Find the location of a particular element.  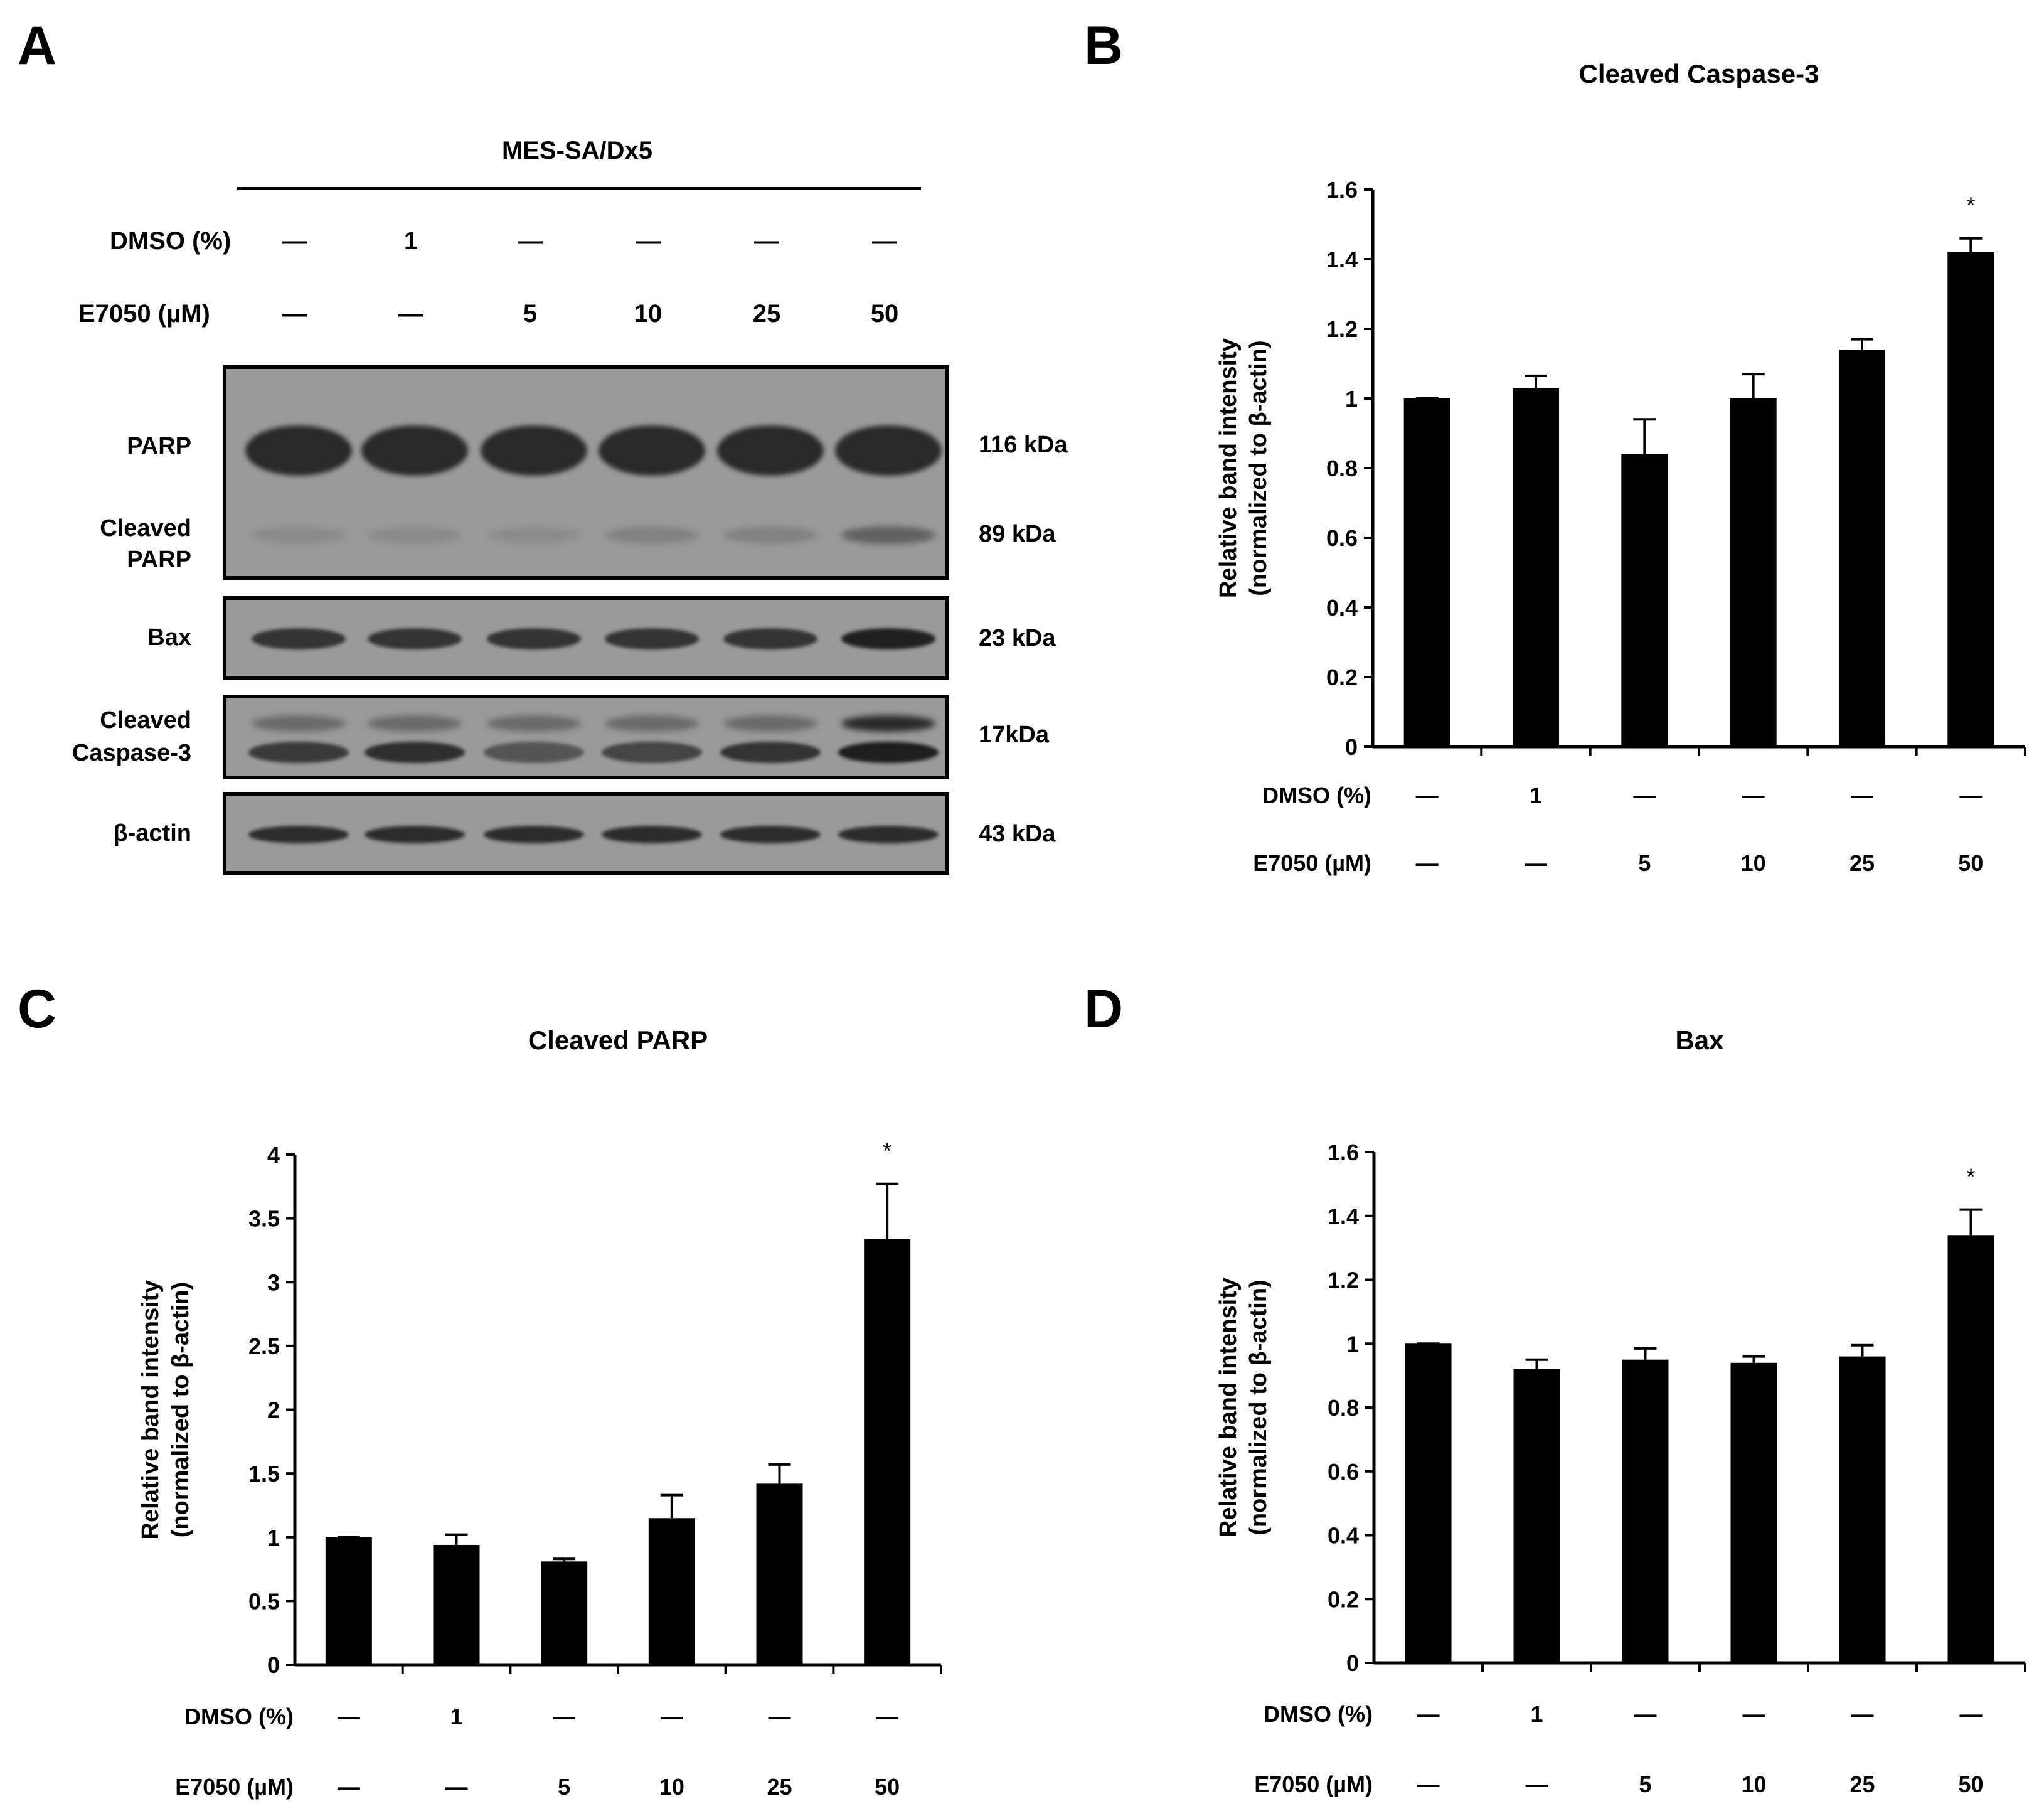

chart-title: Cleaved Caspase-3 is located at coordinates (1699, 73).